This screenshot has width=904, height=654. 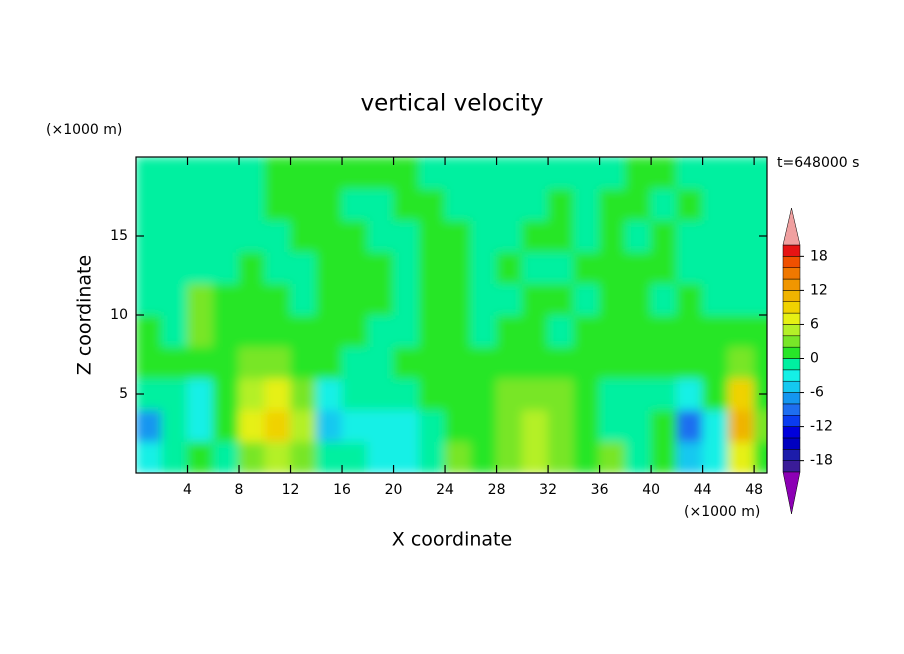 What do you see at coordinates (291, 490) in the screenshot?
I see `x-tick-label: 12` at bounding box center [291, 490].